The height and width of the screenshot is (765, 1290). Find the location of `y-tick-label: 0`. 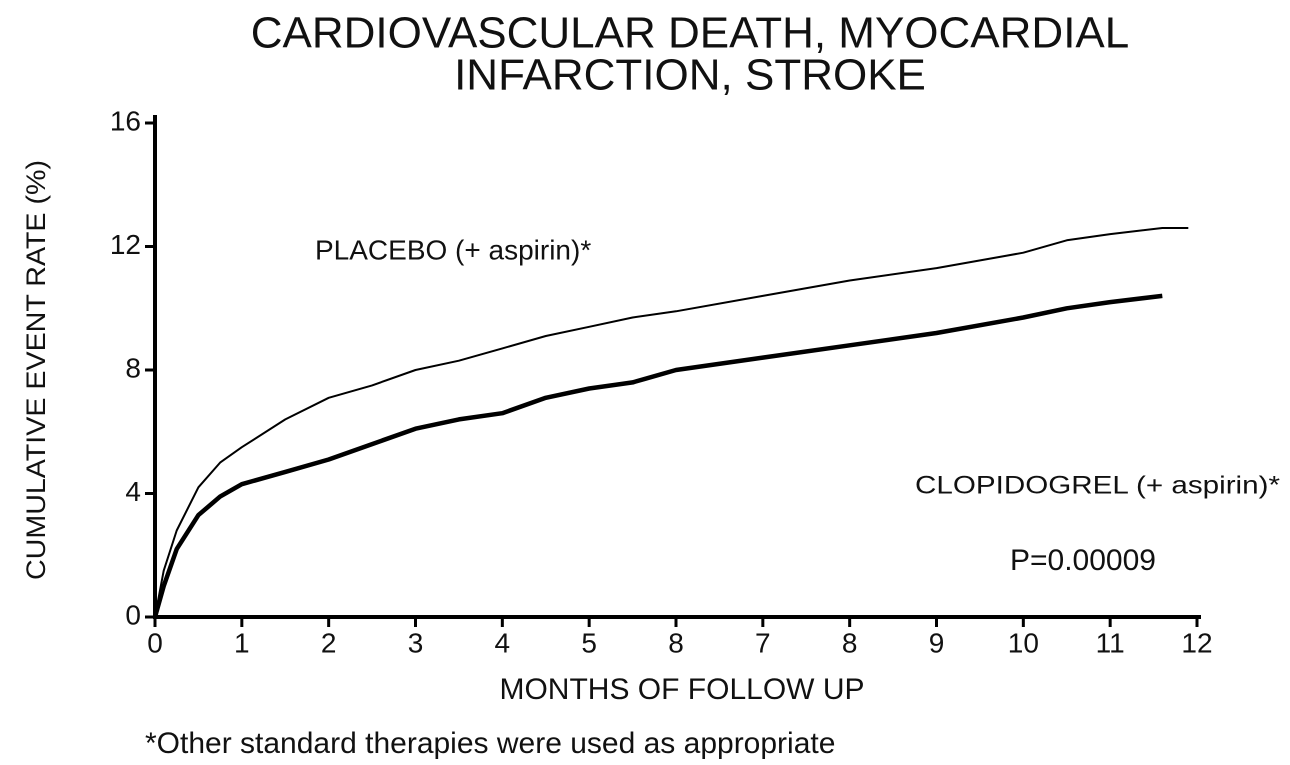

y-tick-label: 0 is located at coordinates (133, 614).